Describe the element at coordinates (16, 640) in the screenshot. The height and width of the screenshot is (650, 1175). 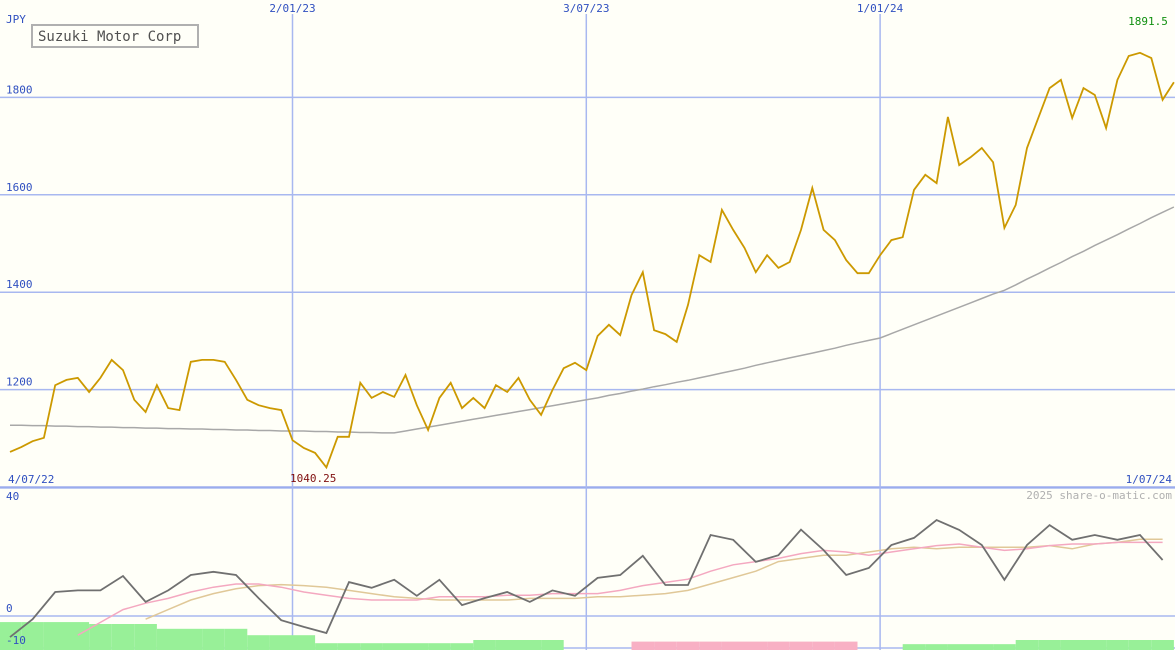
I see `y-tick-label: -10` at that location.